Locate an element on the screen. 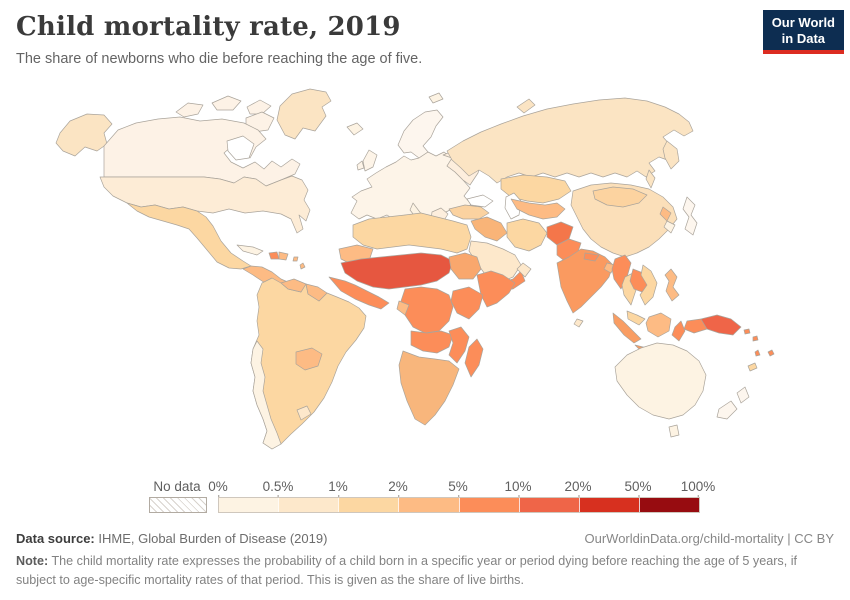 This screenshot has height=600, width=850. region-sulawesi is located at coordinates (678, 331).